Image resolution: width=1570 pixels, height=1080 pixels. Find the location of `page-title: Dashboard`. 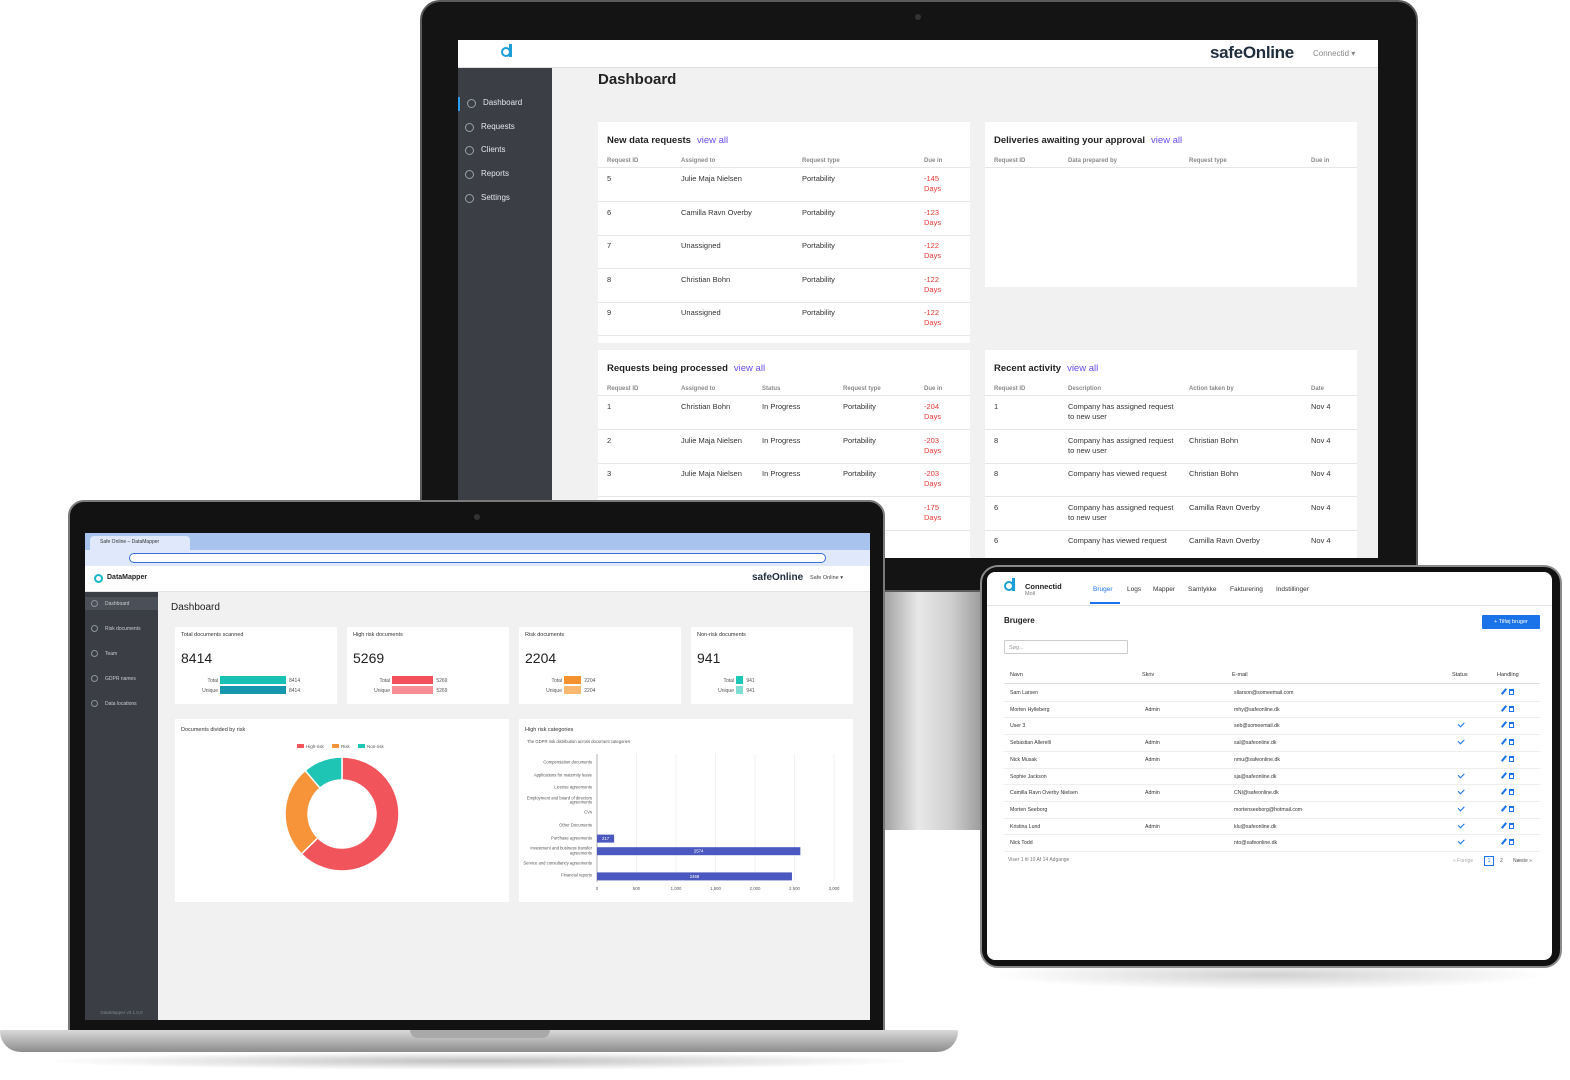

page-title: Dashboard is located at coordinates (637, 79).